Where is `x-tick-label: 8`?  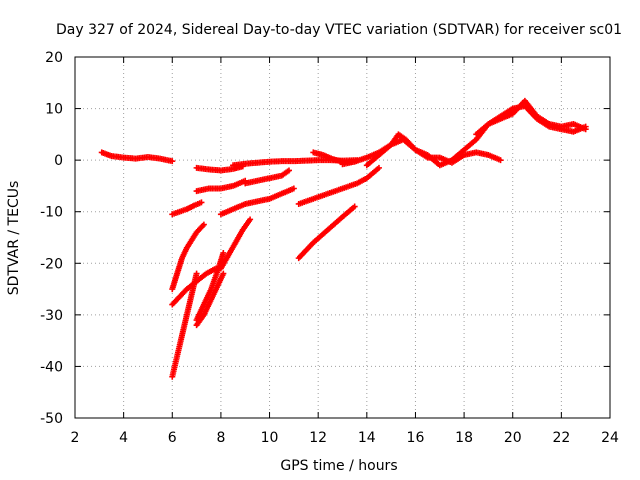 x-tick-label: 8 is located at coordinates (220, 438).